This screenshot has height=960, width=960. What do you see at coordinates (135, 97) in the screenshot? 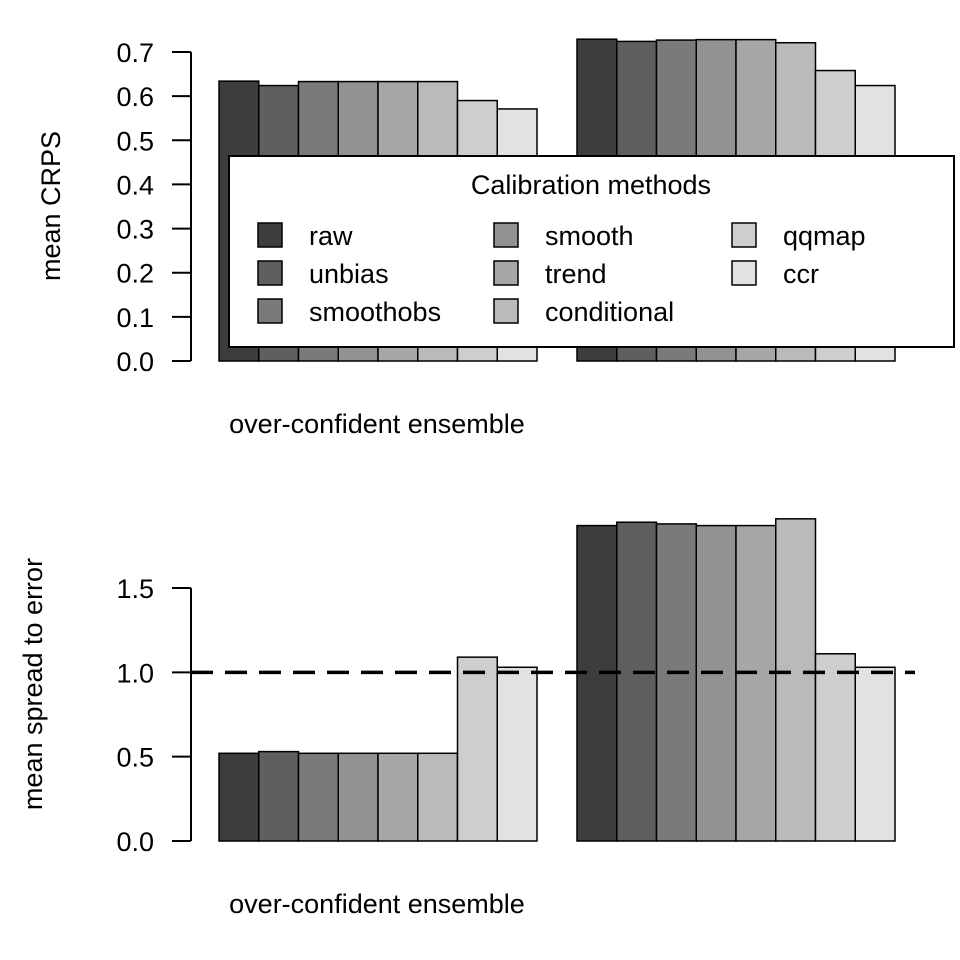
I see `y-tick-label: 0.6` at bounding box center [135, 97].